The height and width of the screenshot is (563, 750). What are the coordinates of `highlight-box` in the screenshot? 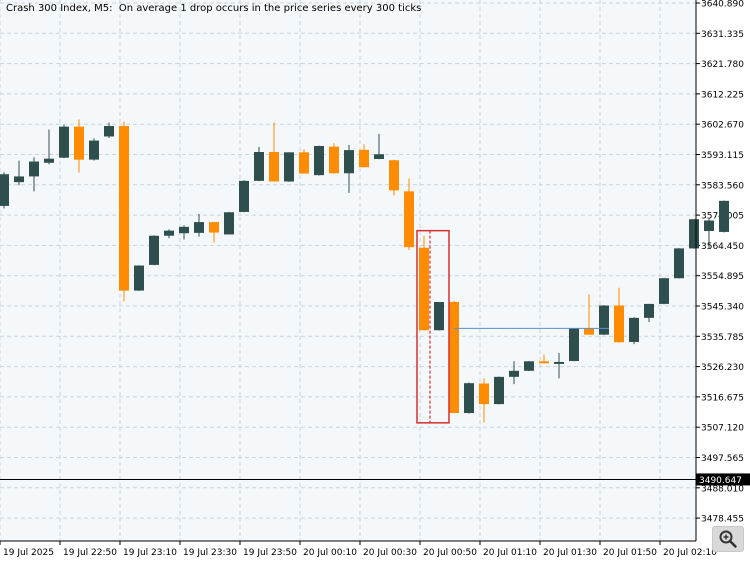 It's located at (433, 326).